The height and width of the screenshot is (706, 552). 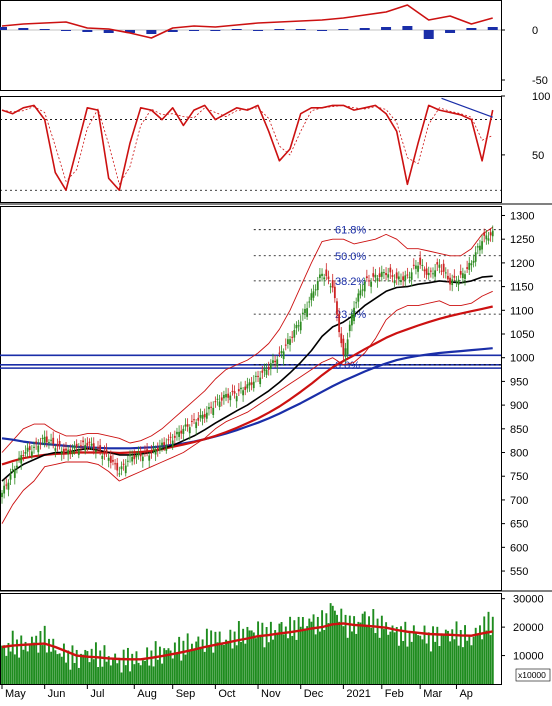 What do you see at coordinates (350, 282) in the screenshot?
I see `fibonacci-label: 38.2%` at bounding box center [350, 282].